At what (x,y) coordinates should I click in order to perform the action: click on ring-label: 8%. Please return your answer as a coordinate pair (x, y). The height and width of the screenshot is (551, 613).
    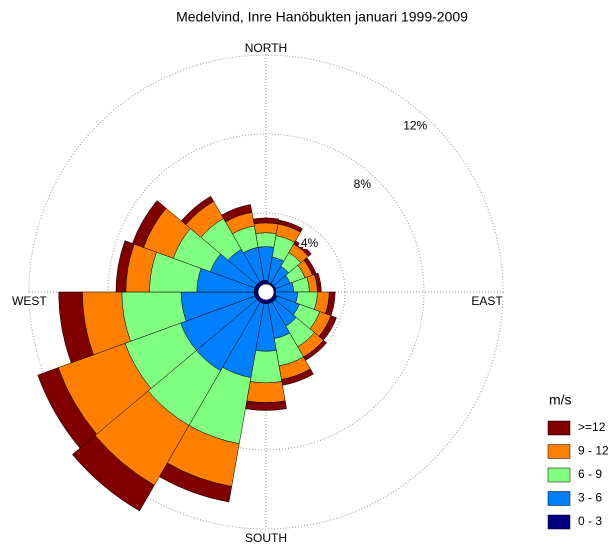
    Looking at the image, I should click on (363, 184).